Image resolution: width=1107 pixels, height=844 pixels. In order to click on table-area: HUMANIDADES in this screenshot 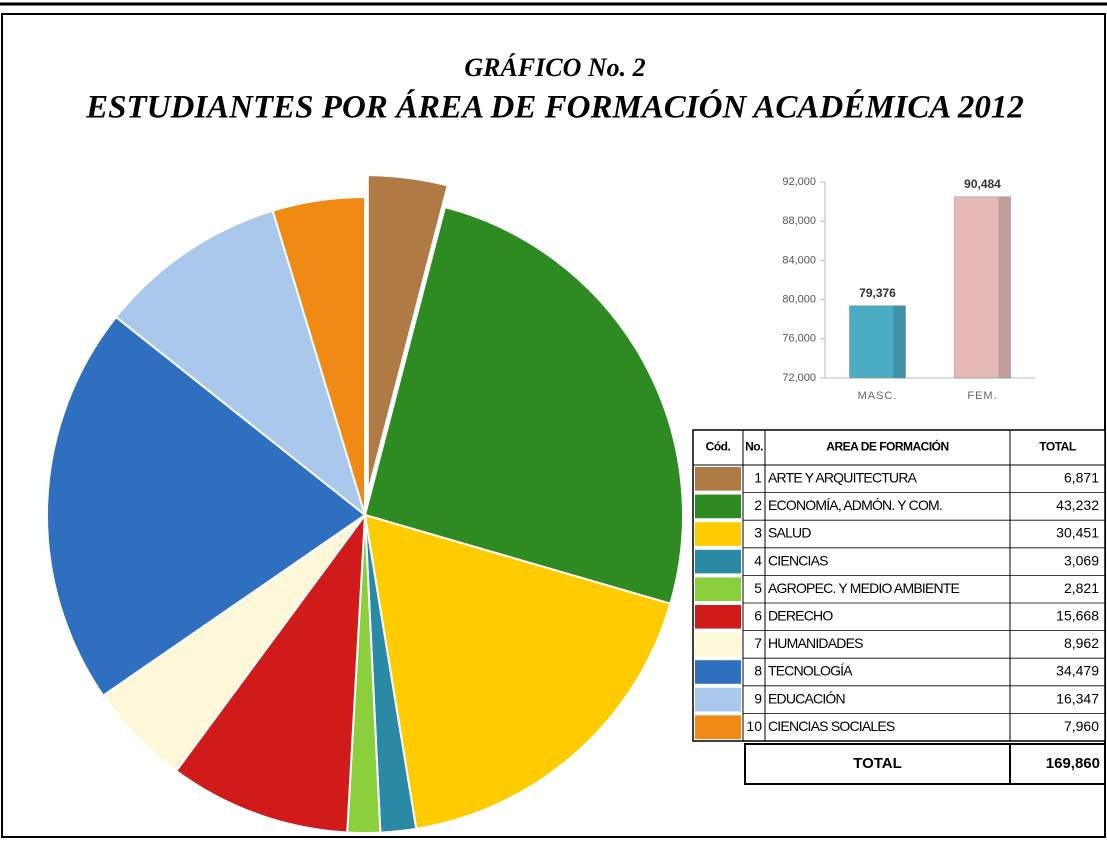, I will do `click(815, 643)`.